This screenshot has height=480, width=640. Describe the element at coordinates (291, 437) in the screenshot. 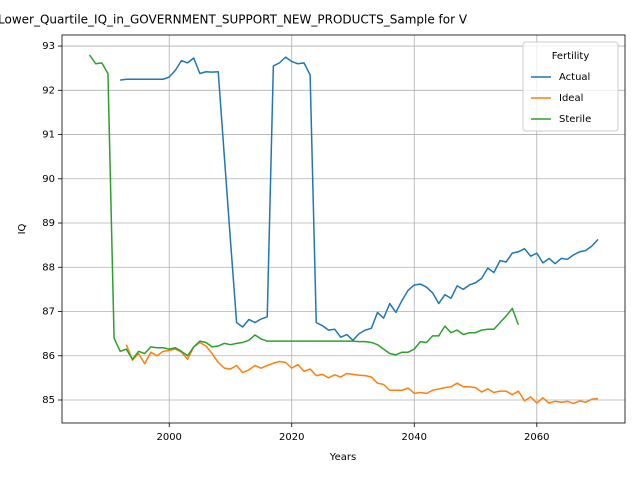

I see `x-tick-label: 2020` at that location.